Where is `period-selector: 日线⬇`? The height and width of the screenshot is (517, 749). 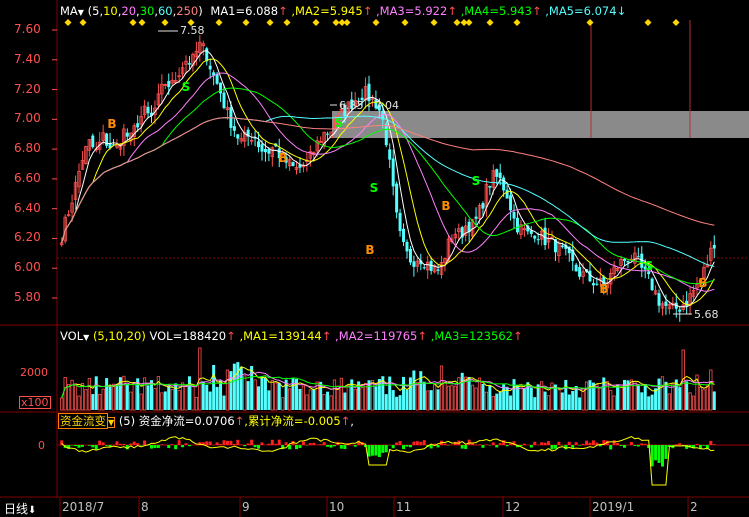
period-selector: 日线⬇ is located at coordinates (20, 508).